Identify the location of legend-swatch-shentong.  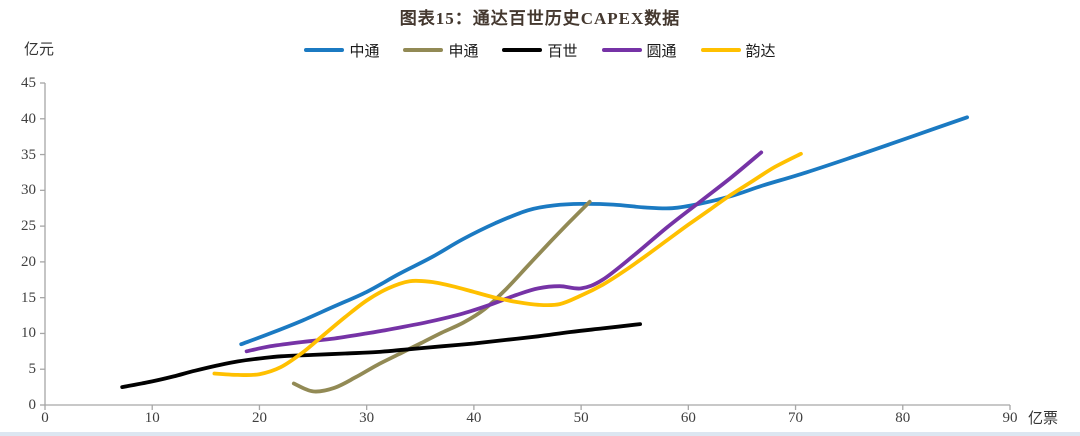
(423, 50).